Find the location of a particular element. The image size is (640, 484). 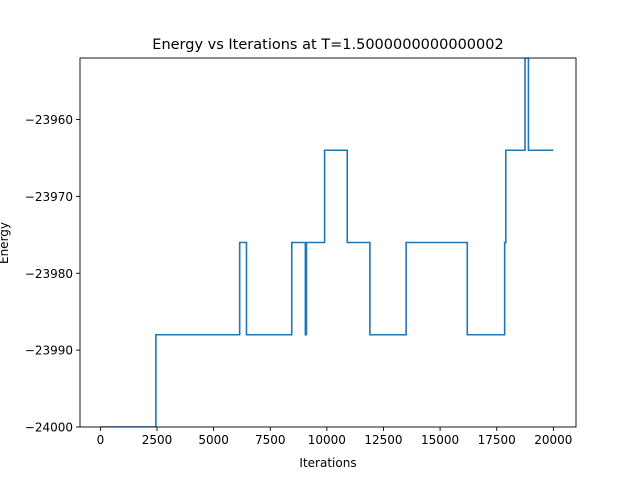

y-tick-label: −23990 is located at coordinates (49, 351).